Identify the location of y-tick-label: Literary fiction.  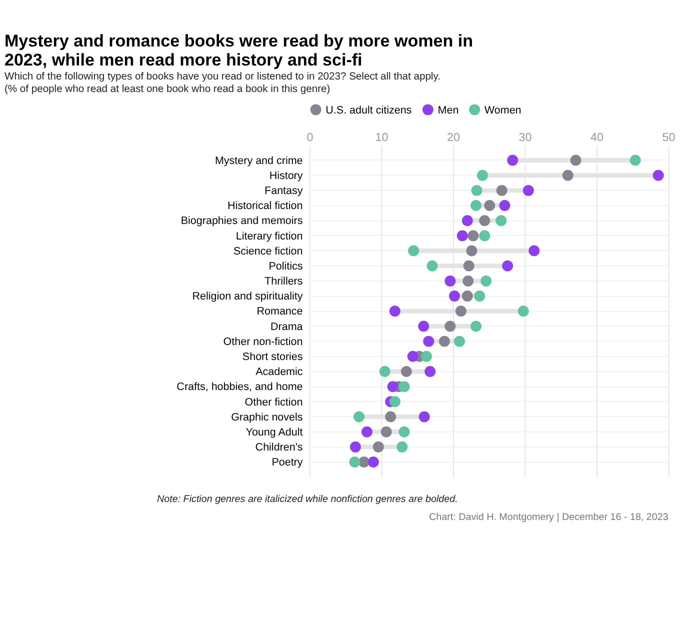
(269, 236).